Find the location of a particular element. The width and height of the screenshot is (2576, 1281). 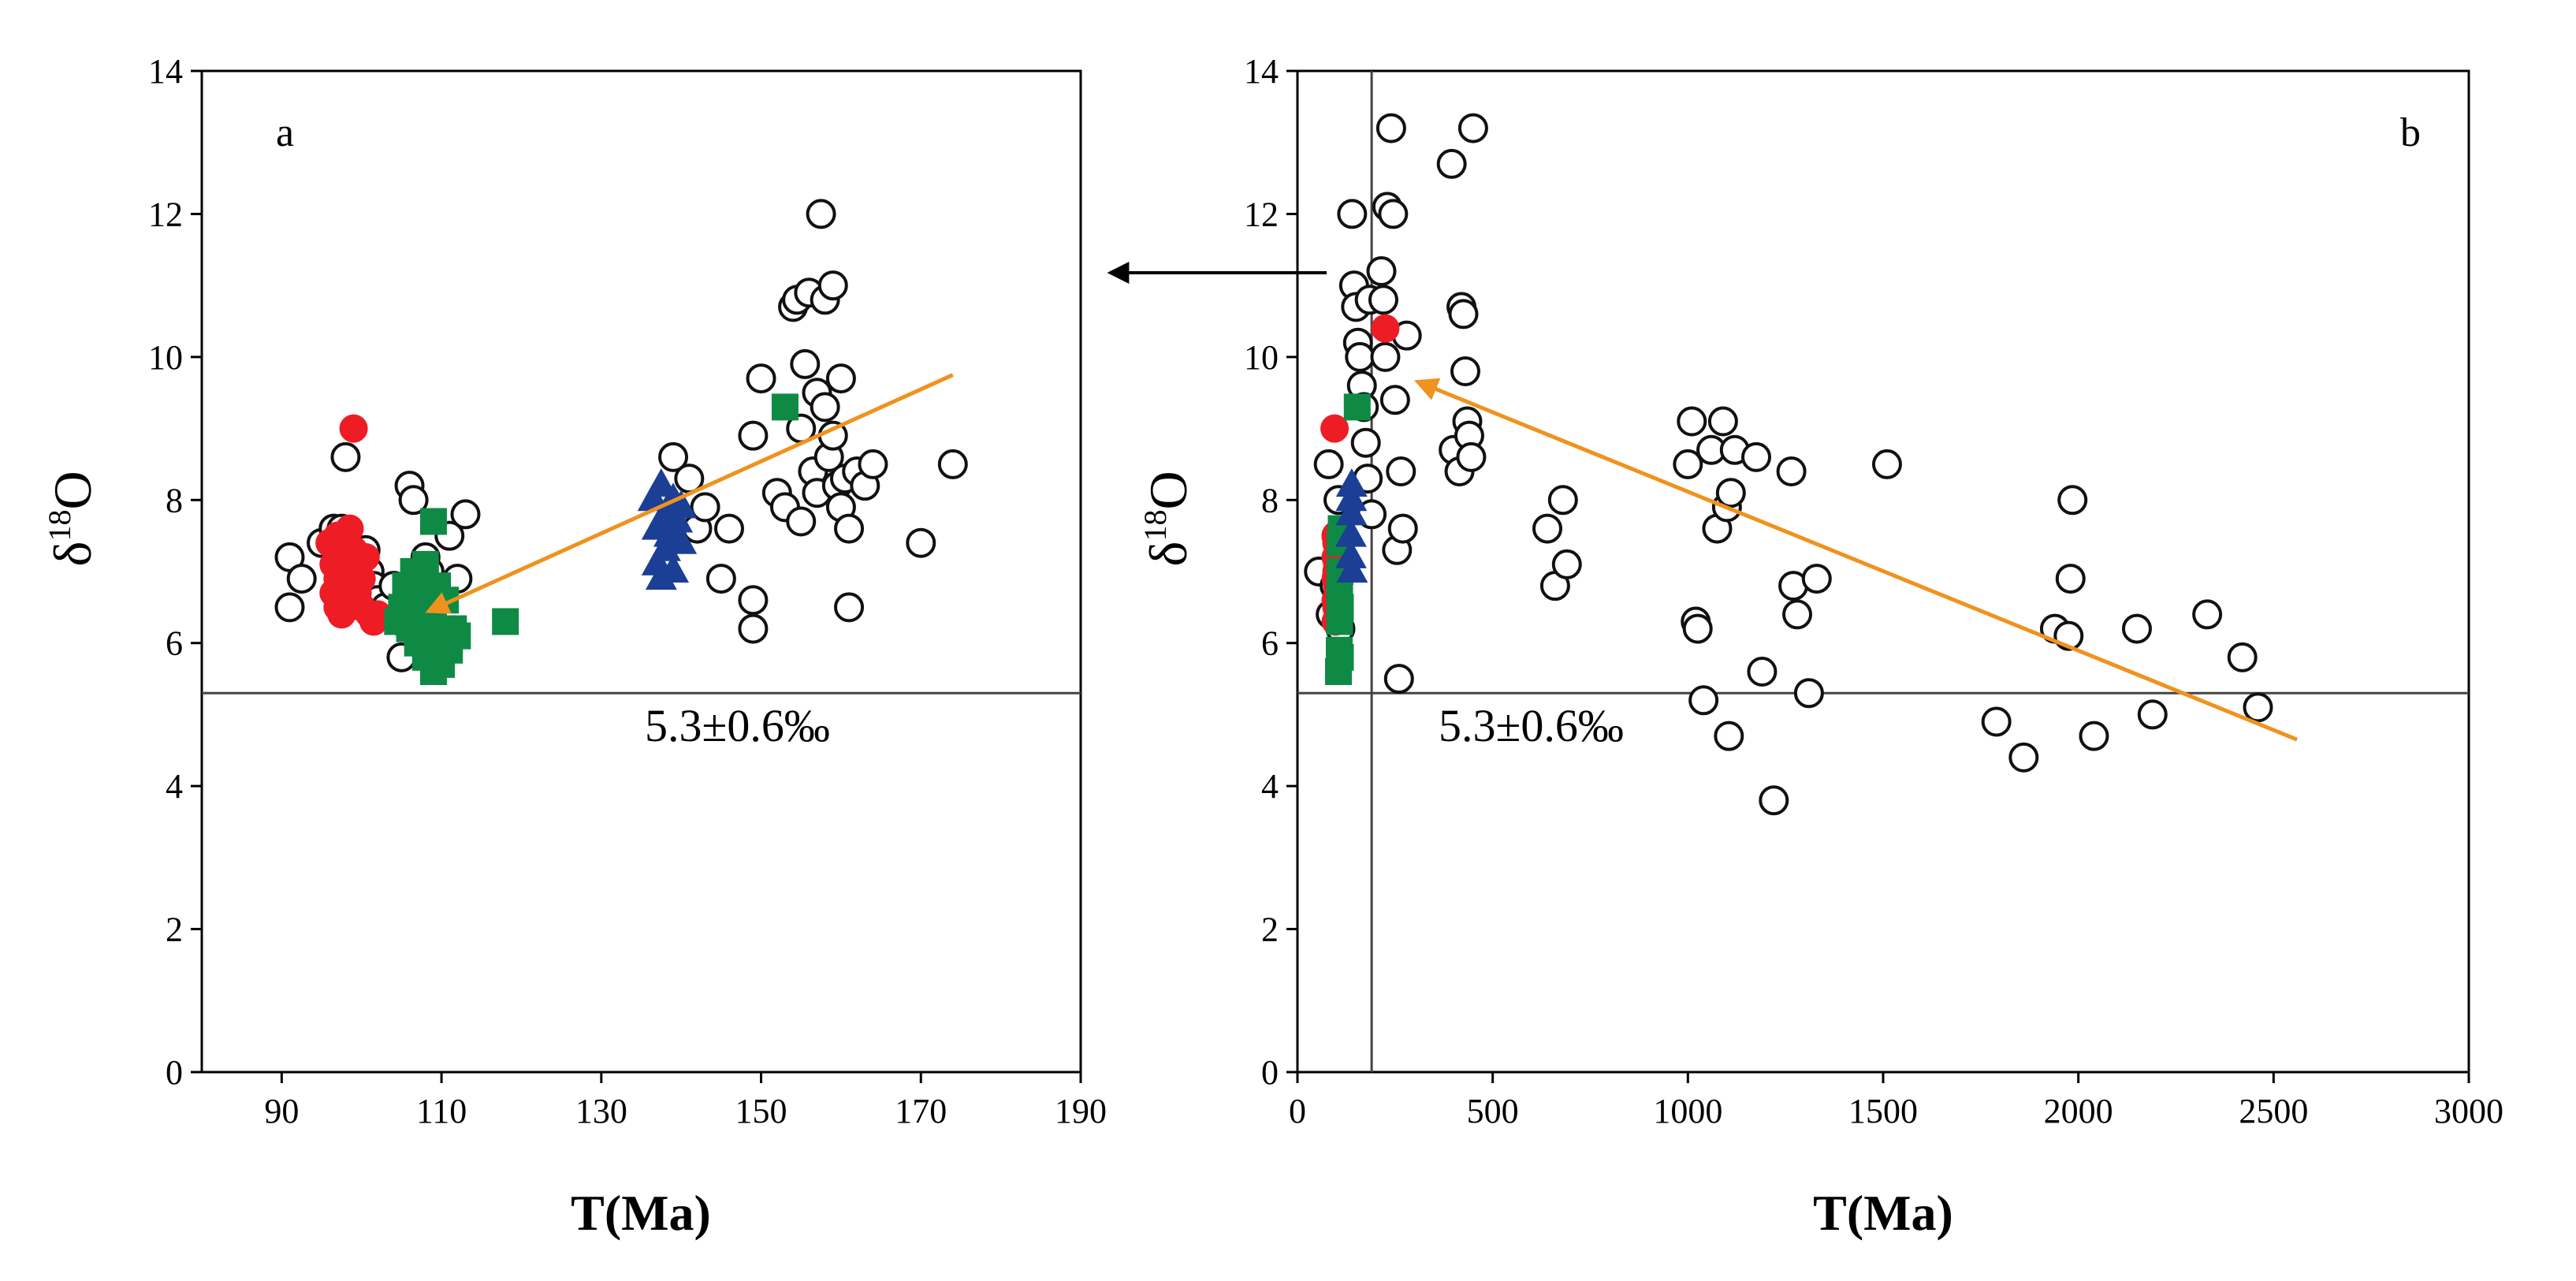

y-axis-title-a-tail: O is located at coordinates (72, 490).